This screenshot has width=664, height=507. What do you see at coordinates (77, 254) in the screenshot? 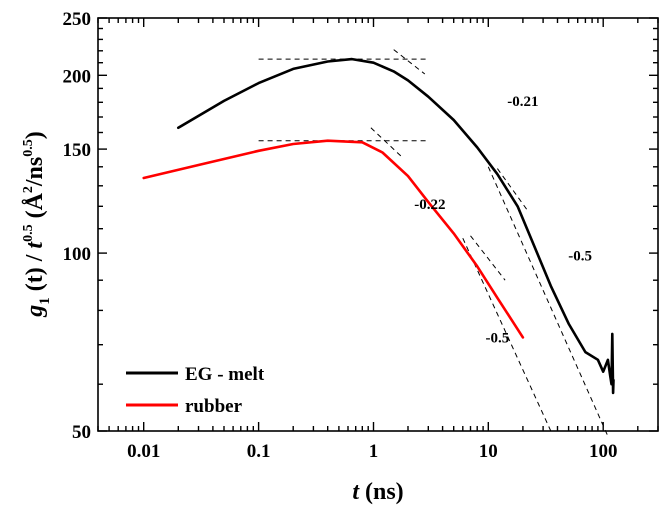
I see `y-tick-label: 100` at bounding box center [77, 254].